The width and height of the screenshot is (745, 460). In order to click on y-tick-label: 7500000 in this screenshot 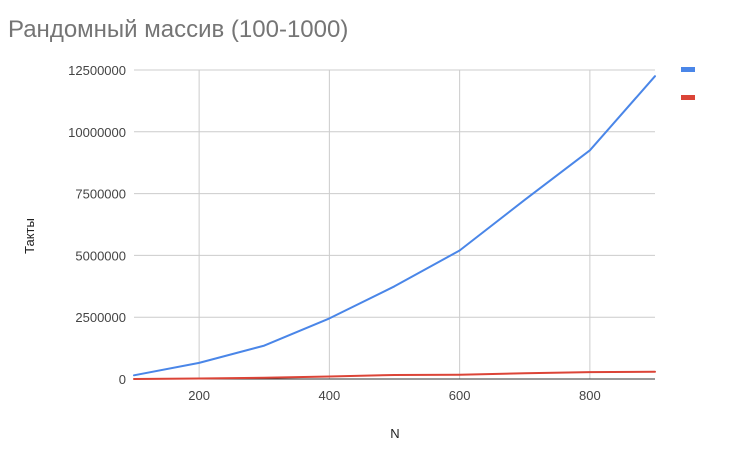, I will do `click(100, 194)`.